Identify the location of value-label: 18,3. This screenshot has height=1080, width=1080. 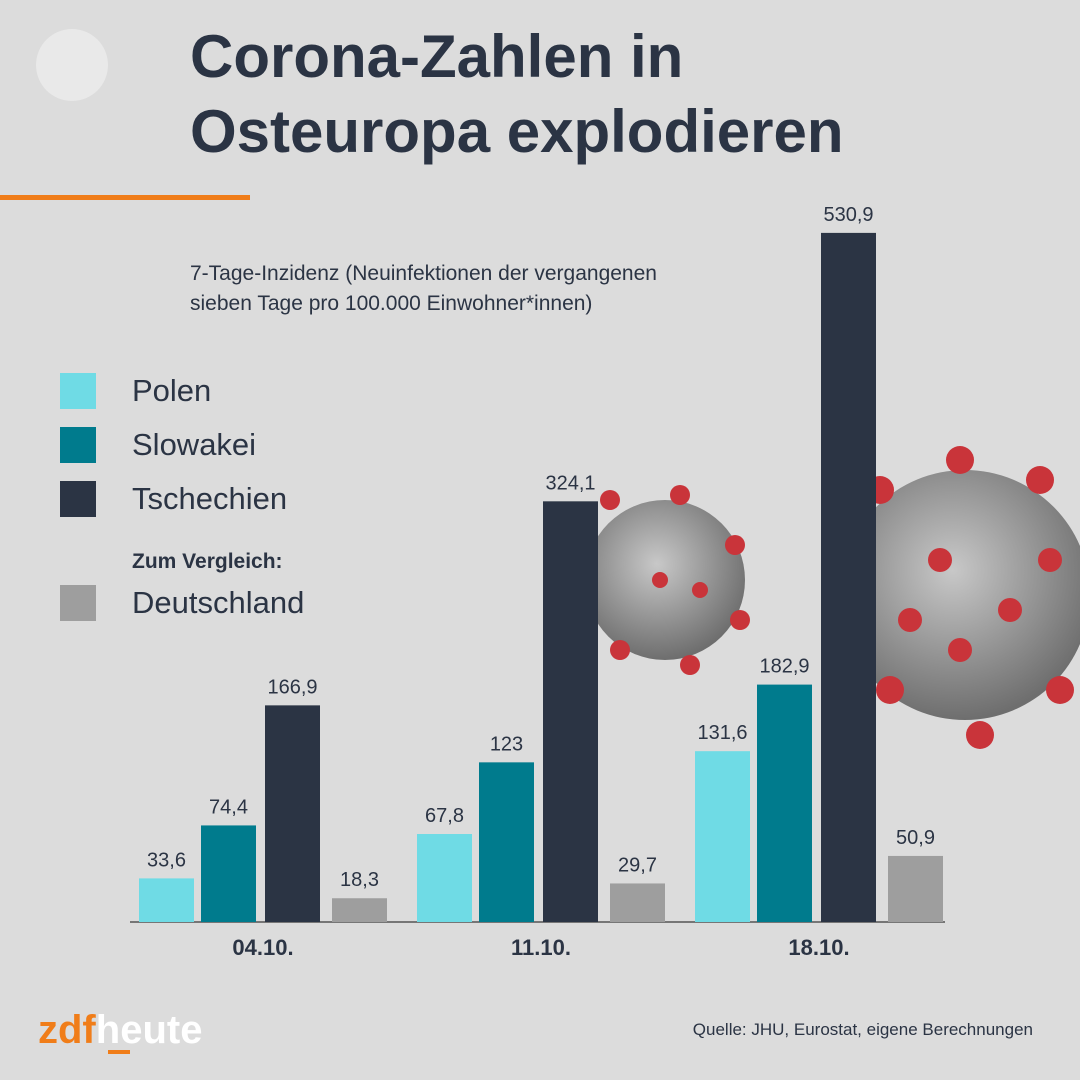
(359, 880).